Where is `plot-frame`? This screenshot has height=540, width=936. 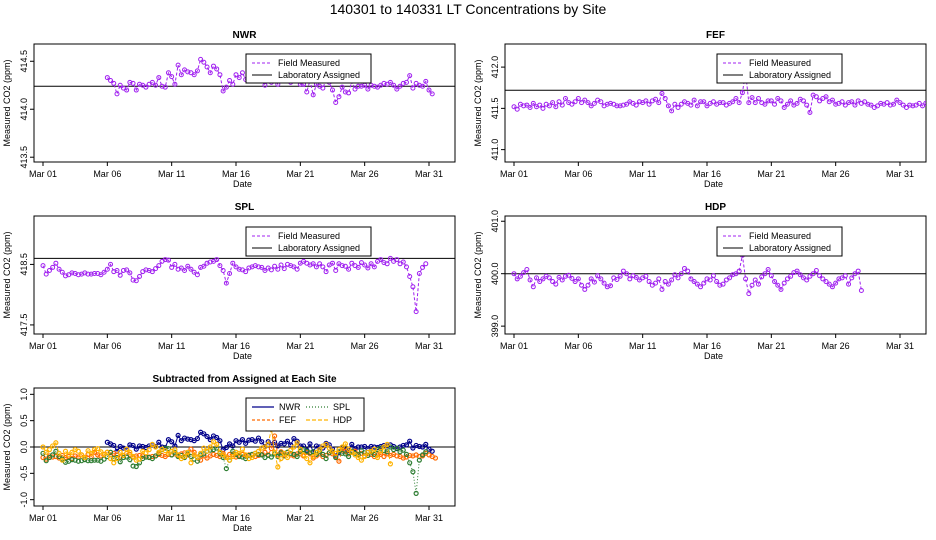 plot-frame is located at coordinates (244, 275).